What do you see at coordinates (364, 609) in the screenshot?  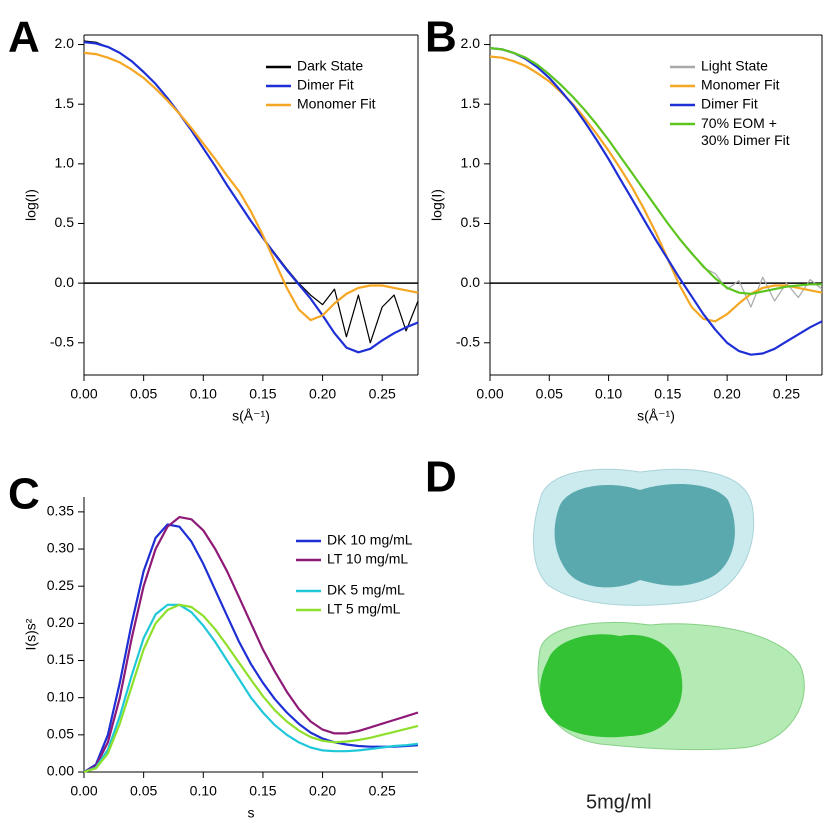 I see `legend-label: LT 5 mg/mL` at bounding box center [364, 609].